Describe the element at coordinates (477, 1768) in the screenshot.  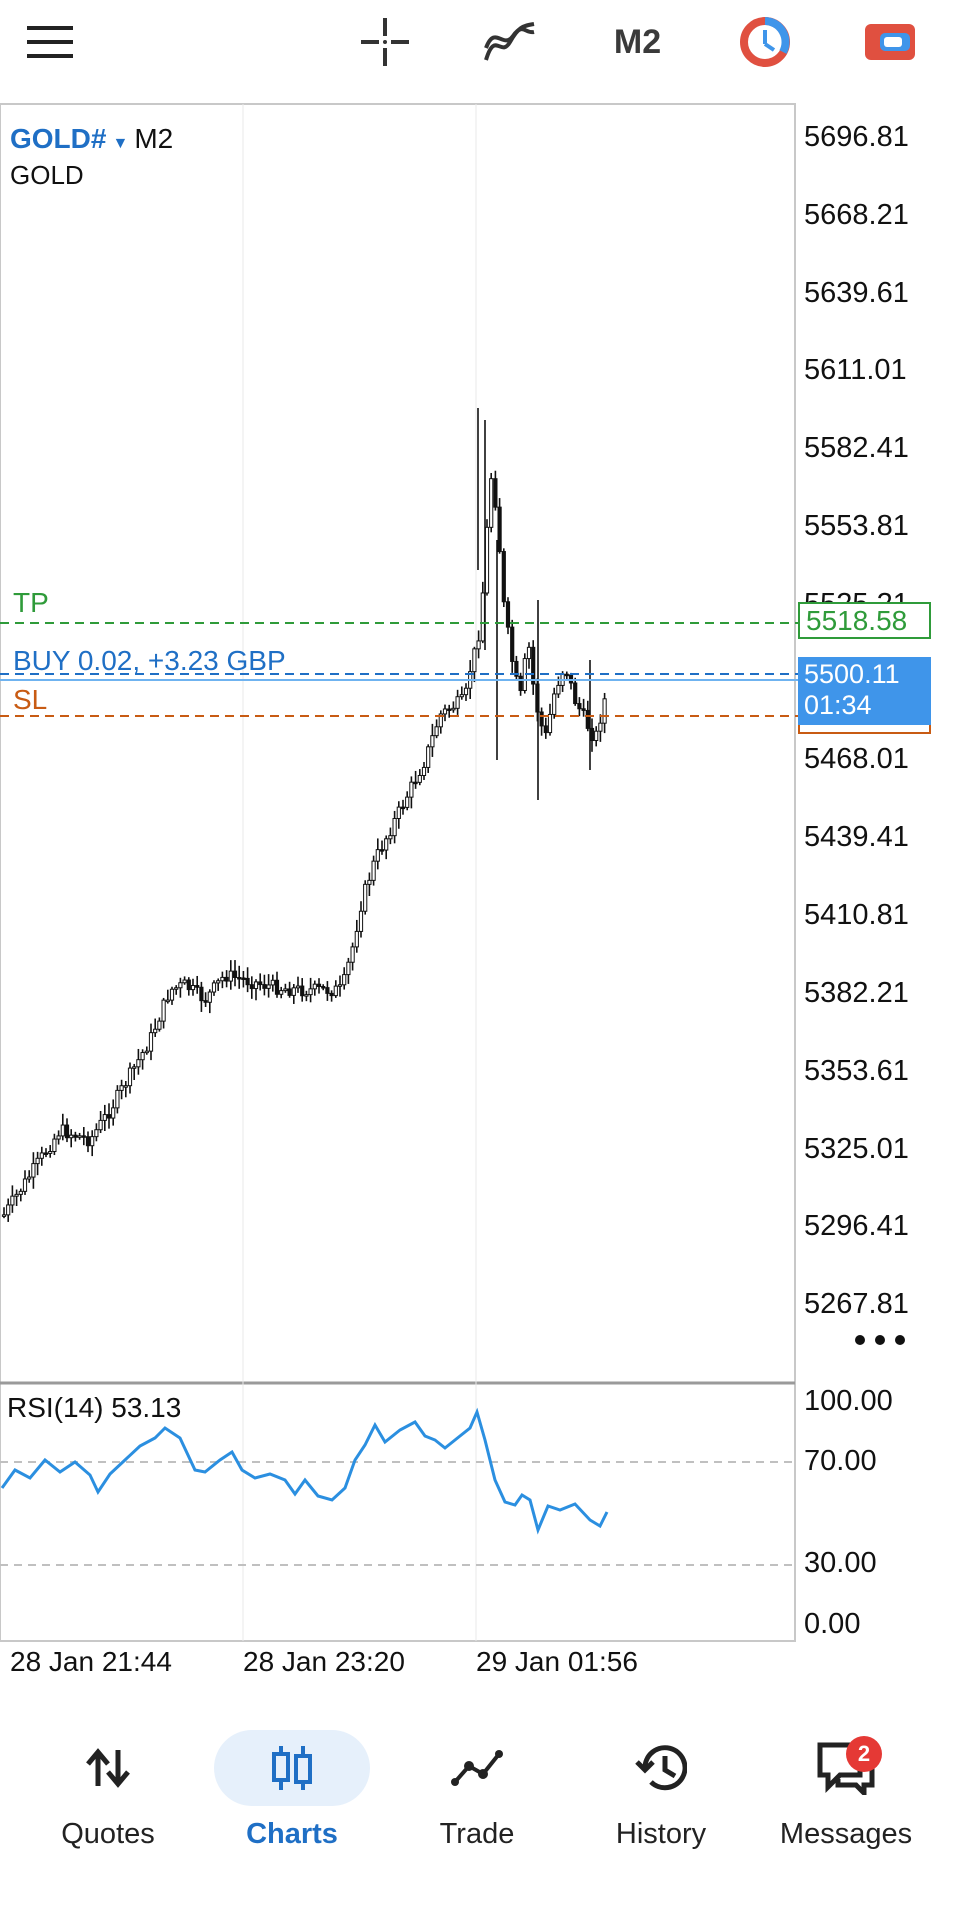
I see `trade-line-icon` at that location.